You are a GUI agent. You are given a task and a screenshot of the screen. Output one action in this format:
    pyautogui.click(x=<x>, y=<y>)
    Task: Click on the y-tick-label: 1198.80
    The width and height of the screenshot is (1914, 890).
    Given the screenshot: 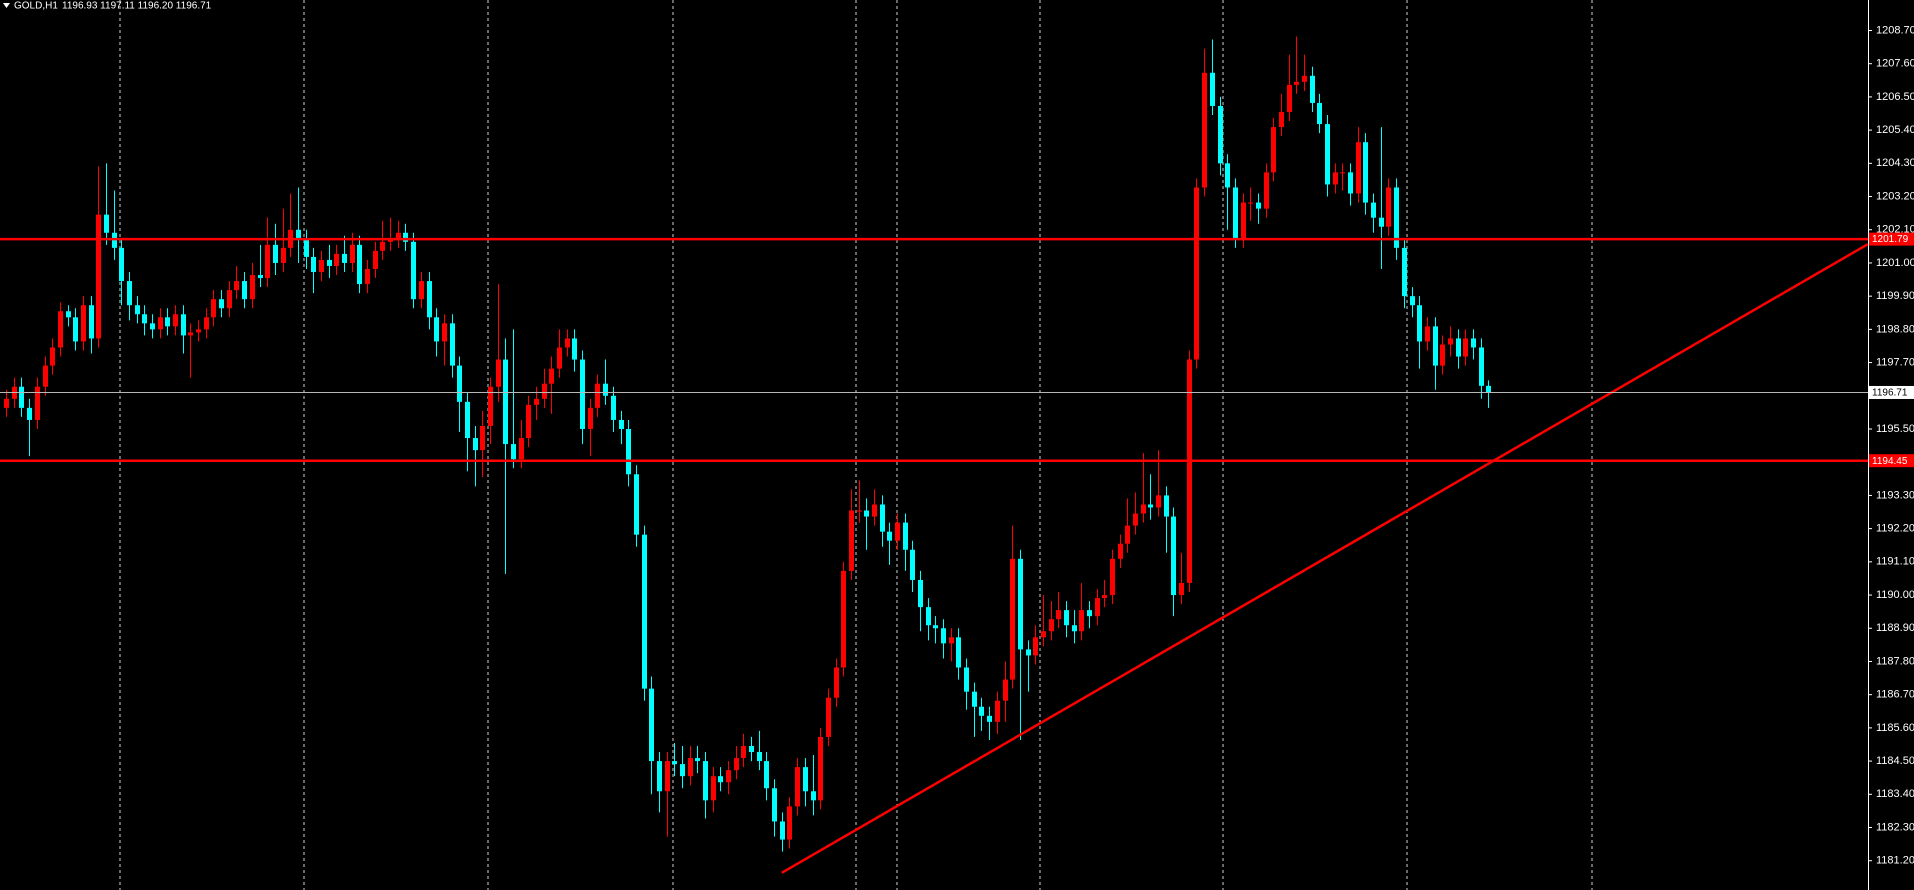 What is the action you would take?
    pyautogui.click(x=1895, y=329)
    